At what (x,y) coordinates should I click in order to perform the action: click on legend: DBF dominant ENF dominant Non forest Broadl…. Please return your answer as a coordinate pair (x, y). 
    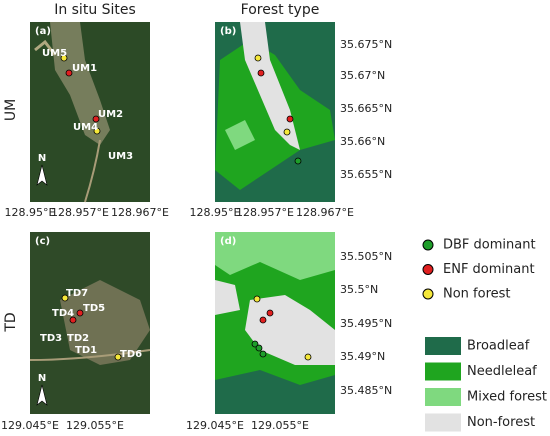
    Looking at the image, I should click on (484, 335).